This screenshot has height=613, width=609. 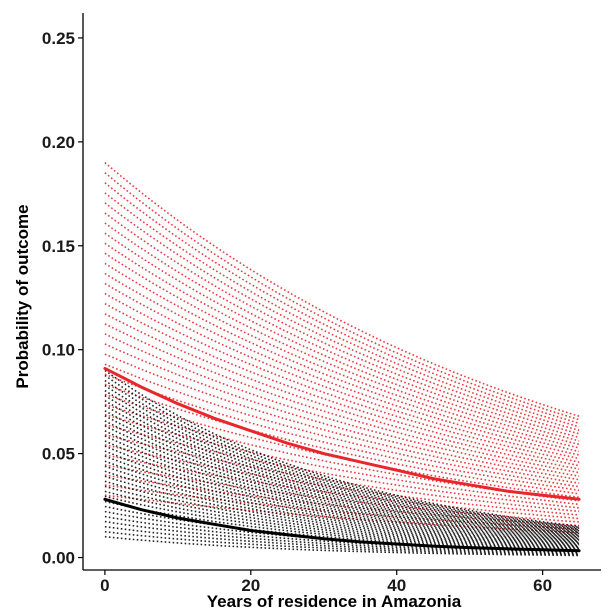 I want to click on x-tick-label: 0, so click(x=104, y=585).